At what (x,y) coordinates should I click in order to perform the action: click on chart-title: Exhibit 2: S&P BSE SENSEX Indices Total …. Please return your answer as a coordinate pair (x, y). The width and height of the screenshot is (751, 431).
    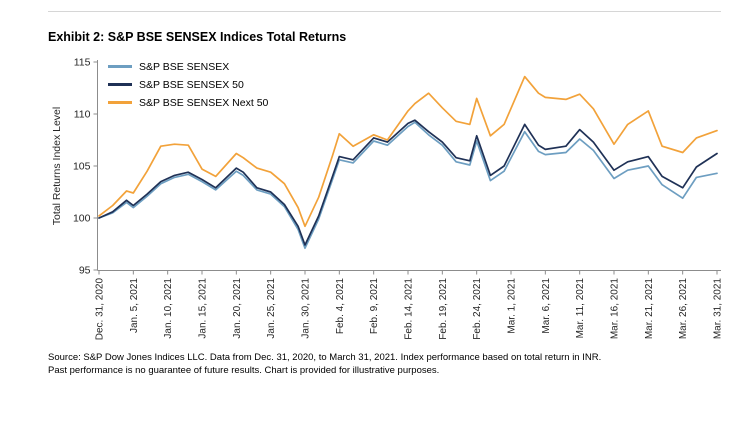
    Looking at the image, I should click on (197, 37).